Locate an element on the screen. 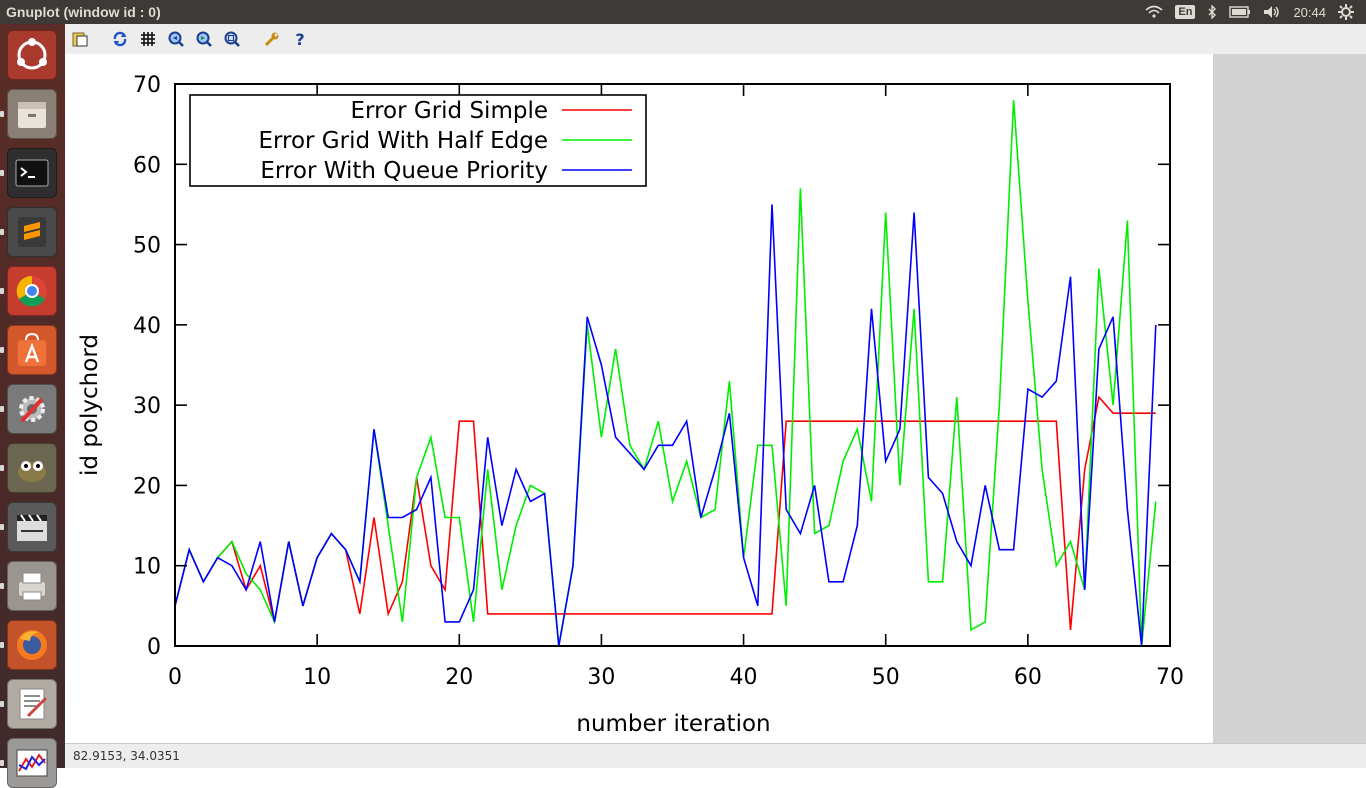 Image resolution: width=1366 pixels, height=788 pixels. firefox-icon is located at coordinates (32, 645).